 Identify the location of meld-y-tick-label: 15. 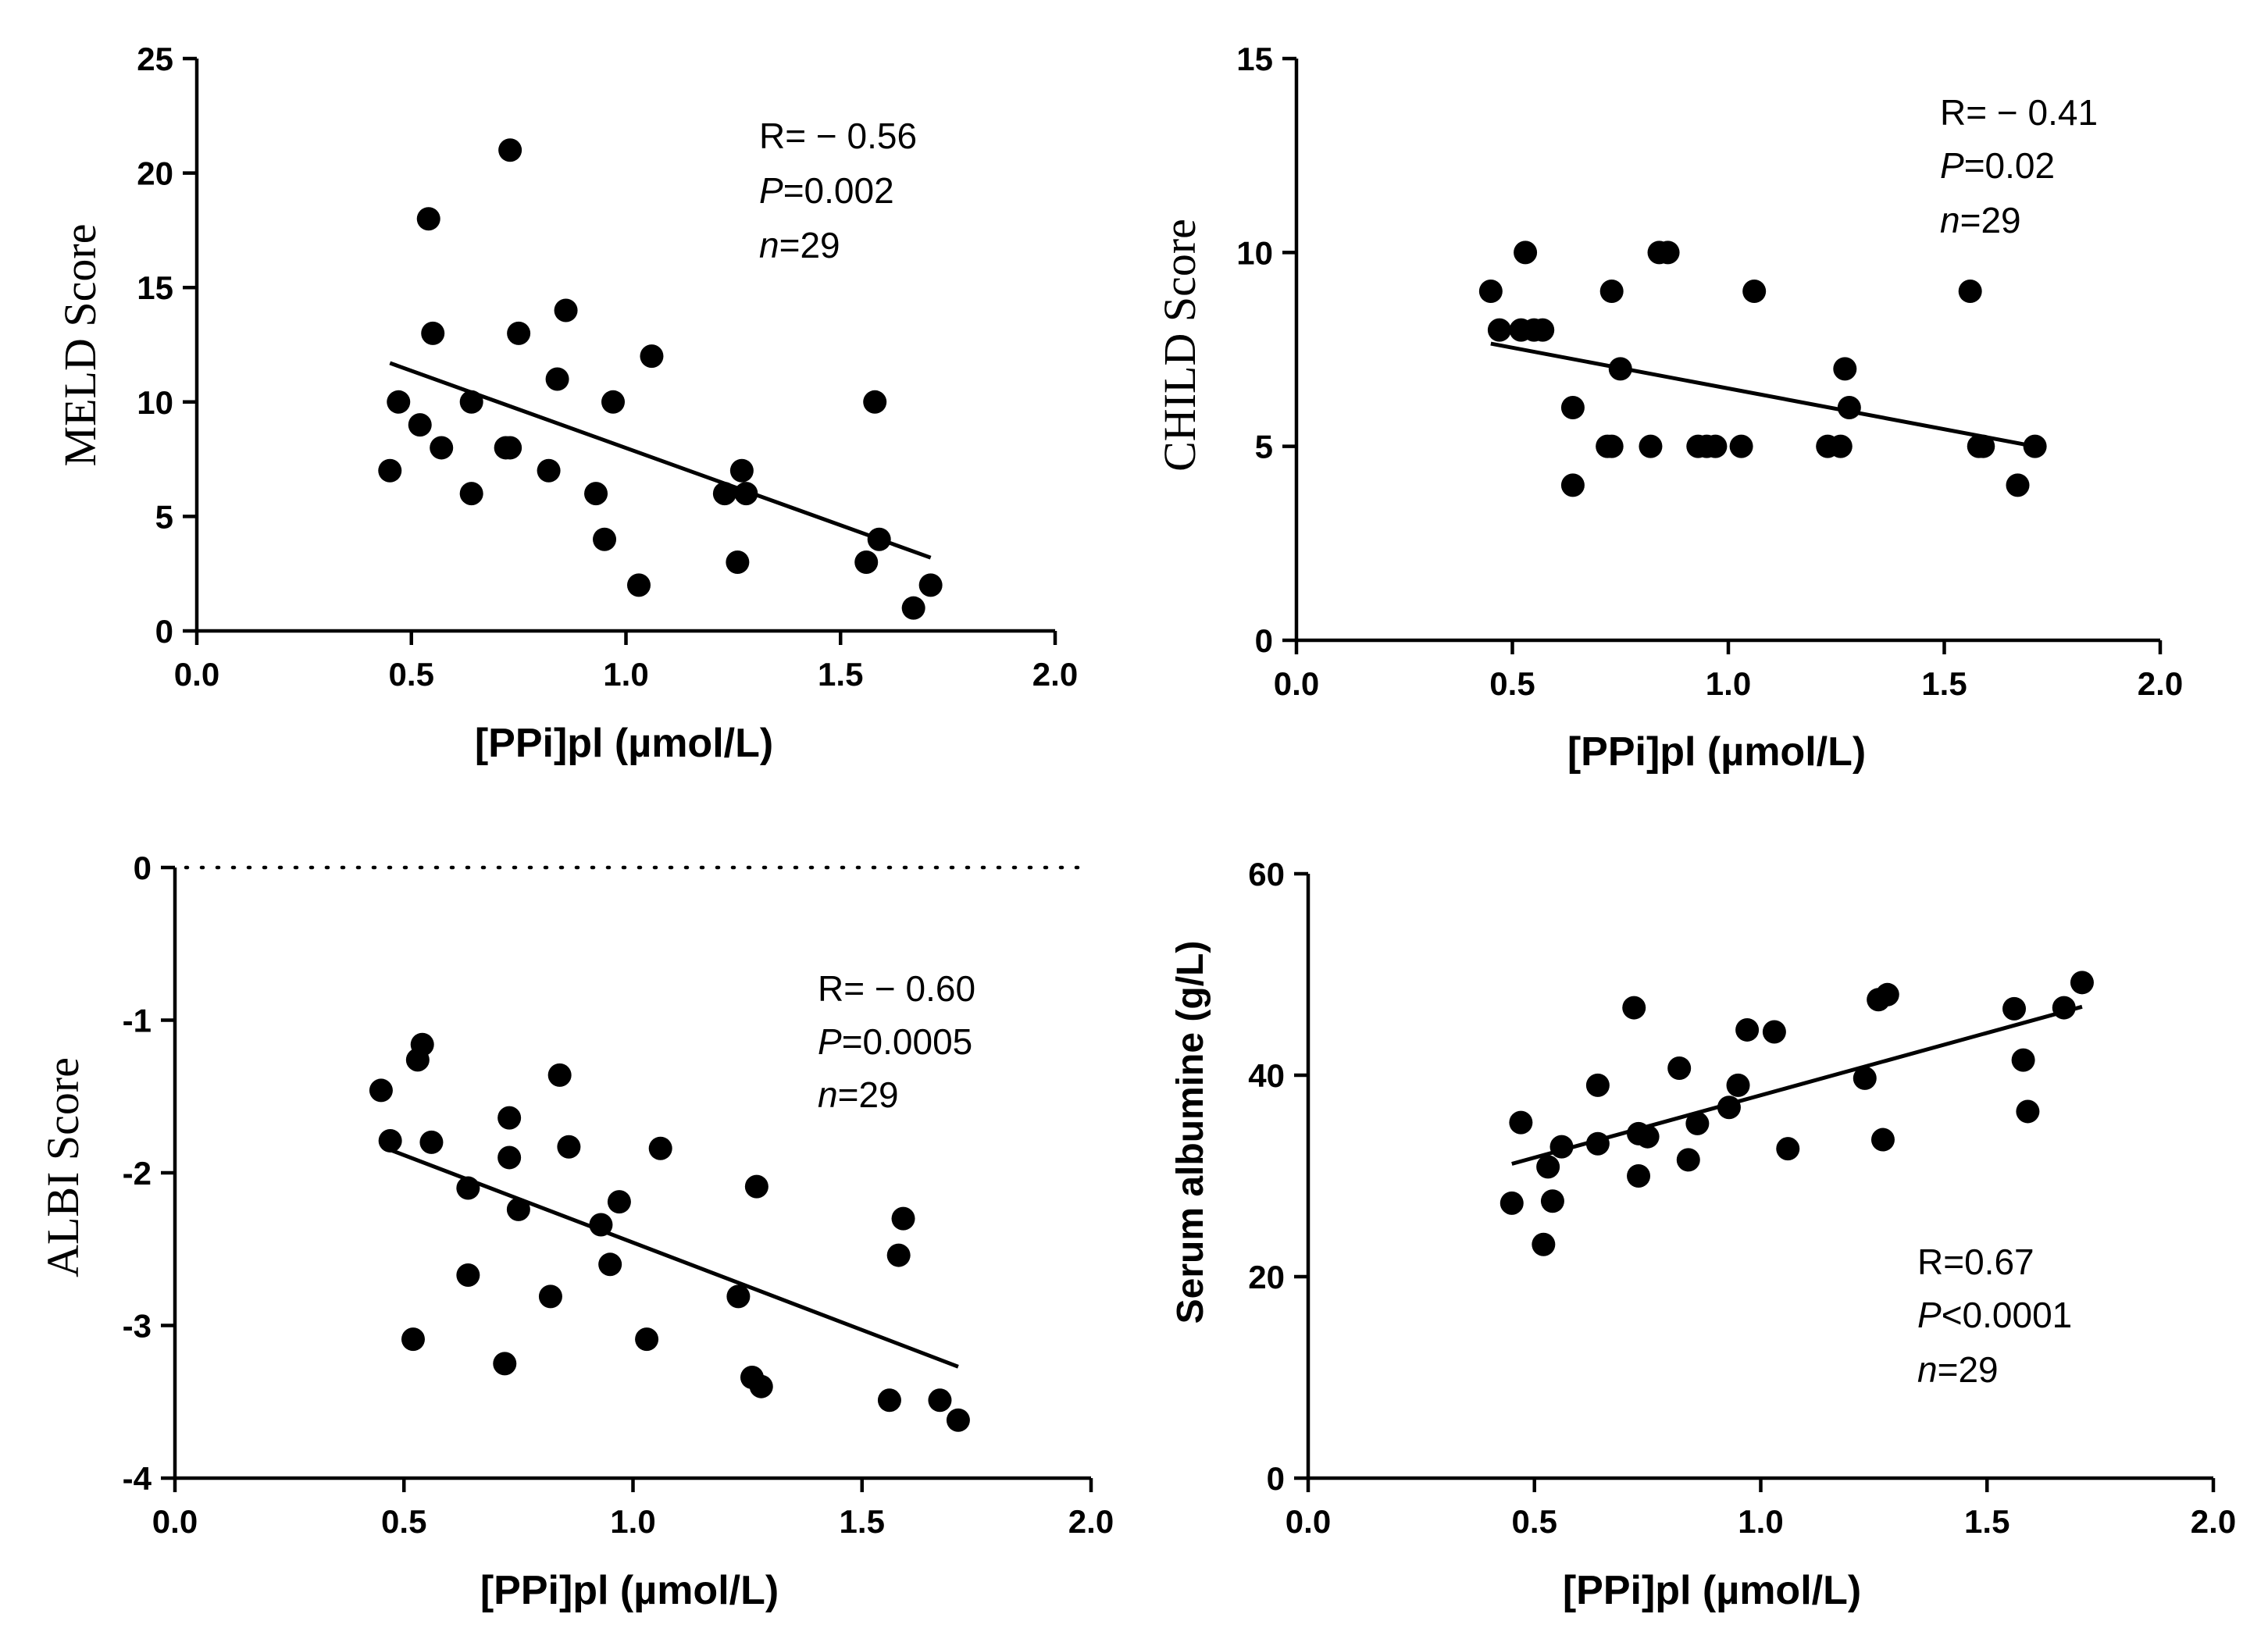
(155, 287).